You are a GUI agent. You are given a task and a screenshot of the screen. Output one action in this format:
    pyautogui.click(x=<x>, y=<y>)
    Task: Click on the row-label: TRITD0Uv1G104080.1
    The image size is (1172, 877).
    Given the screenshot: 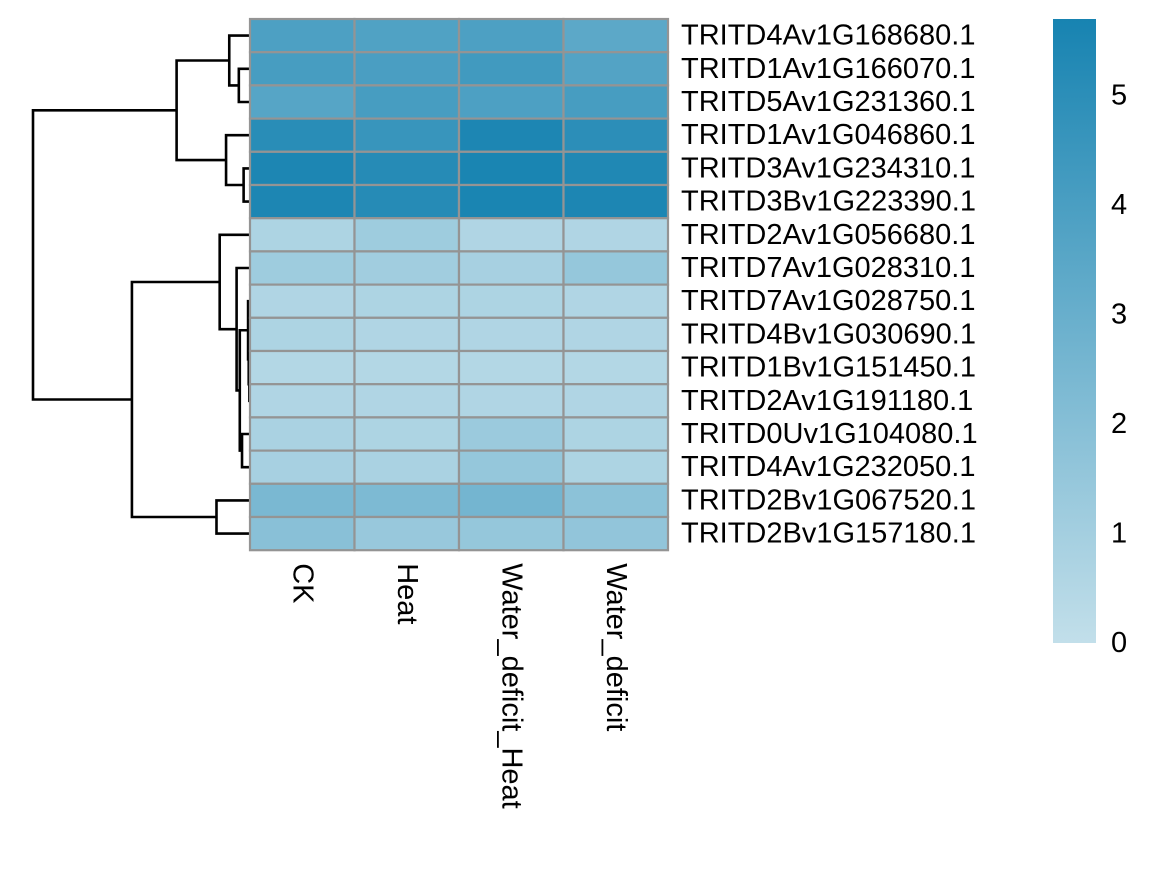 What is the action you would take?
    pyautogui.click(x=829, y=434)
    